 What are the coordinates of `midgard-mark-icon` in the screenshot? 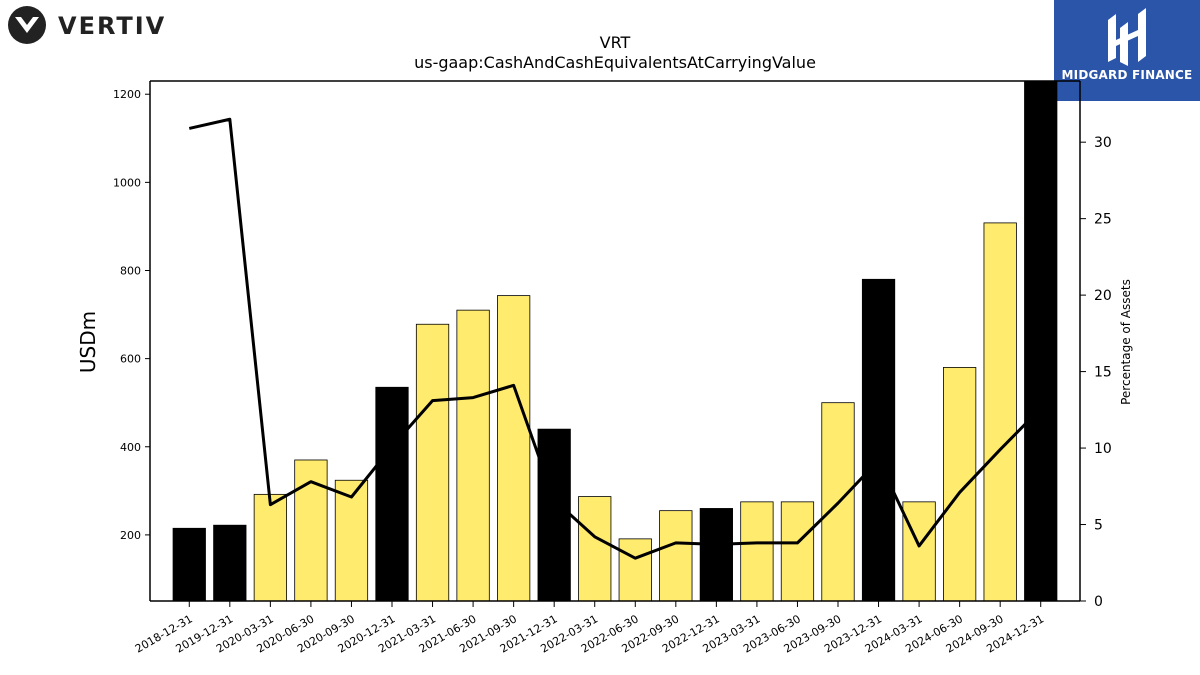 It's located at (1127, 37).